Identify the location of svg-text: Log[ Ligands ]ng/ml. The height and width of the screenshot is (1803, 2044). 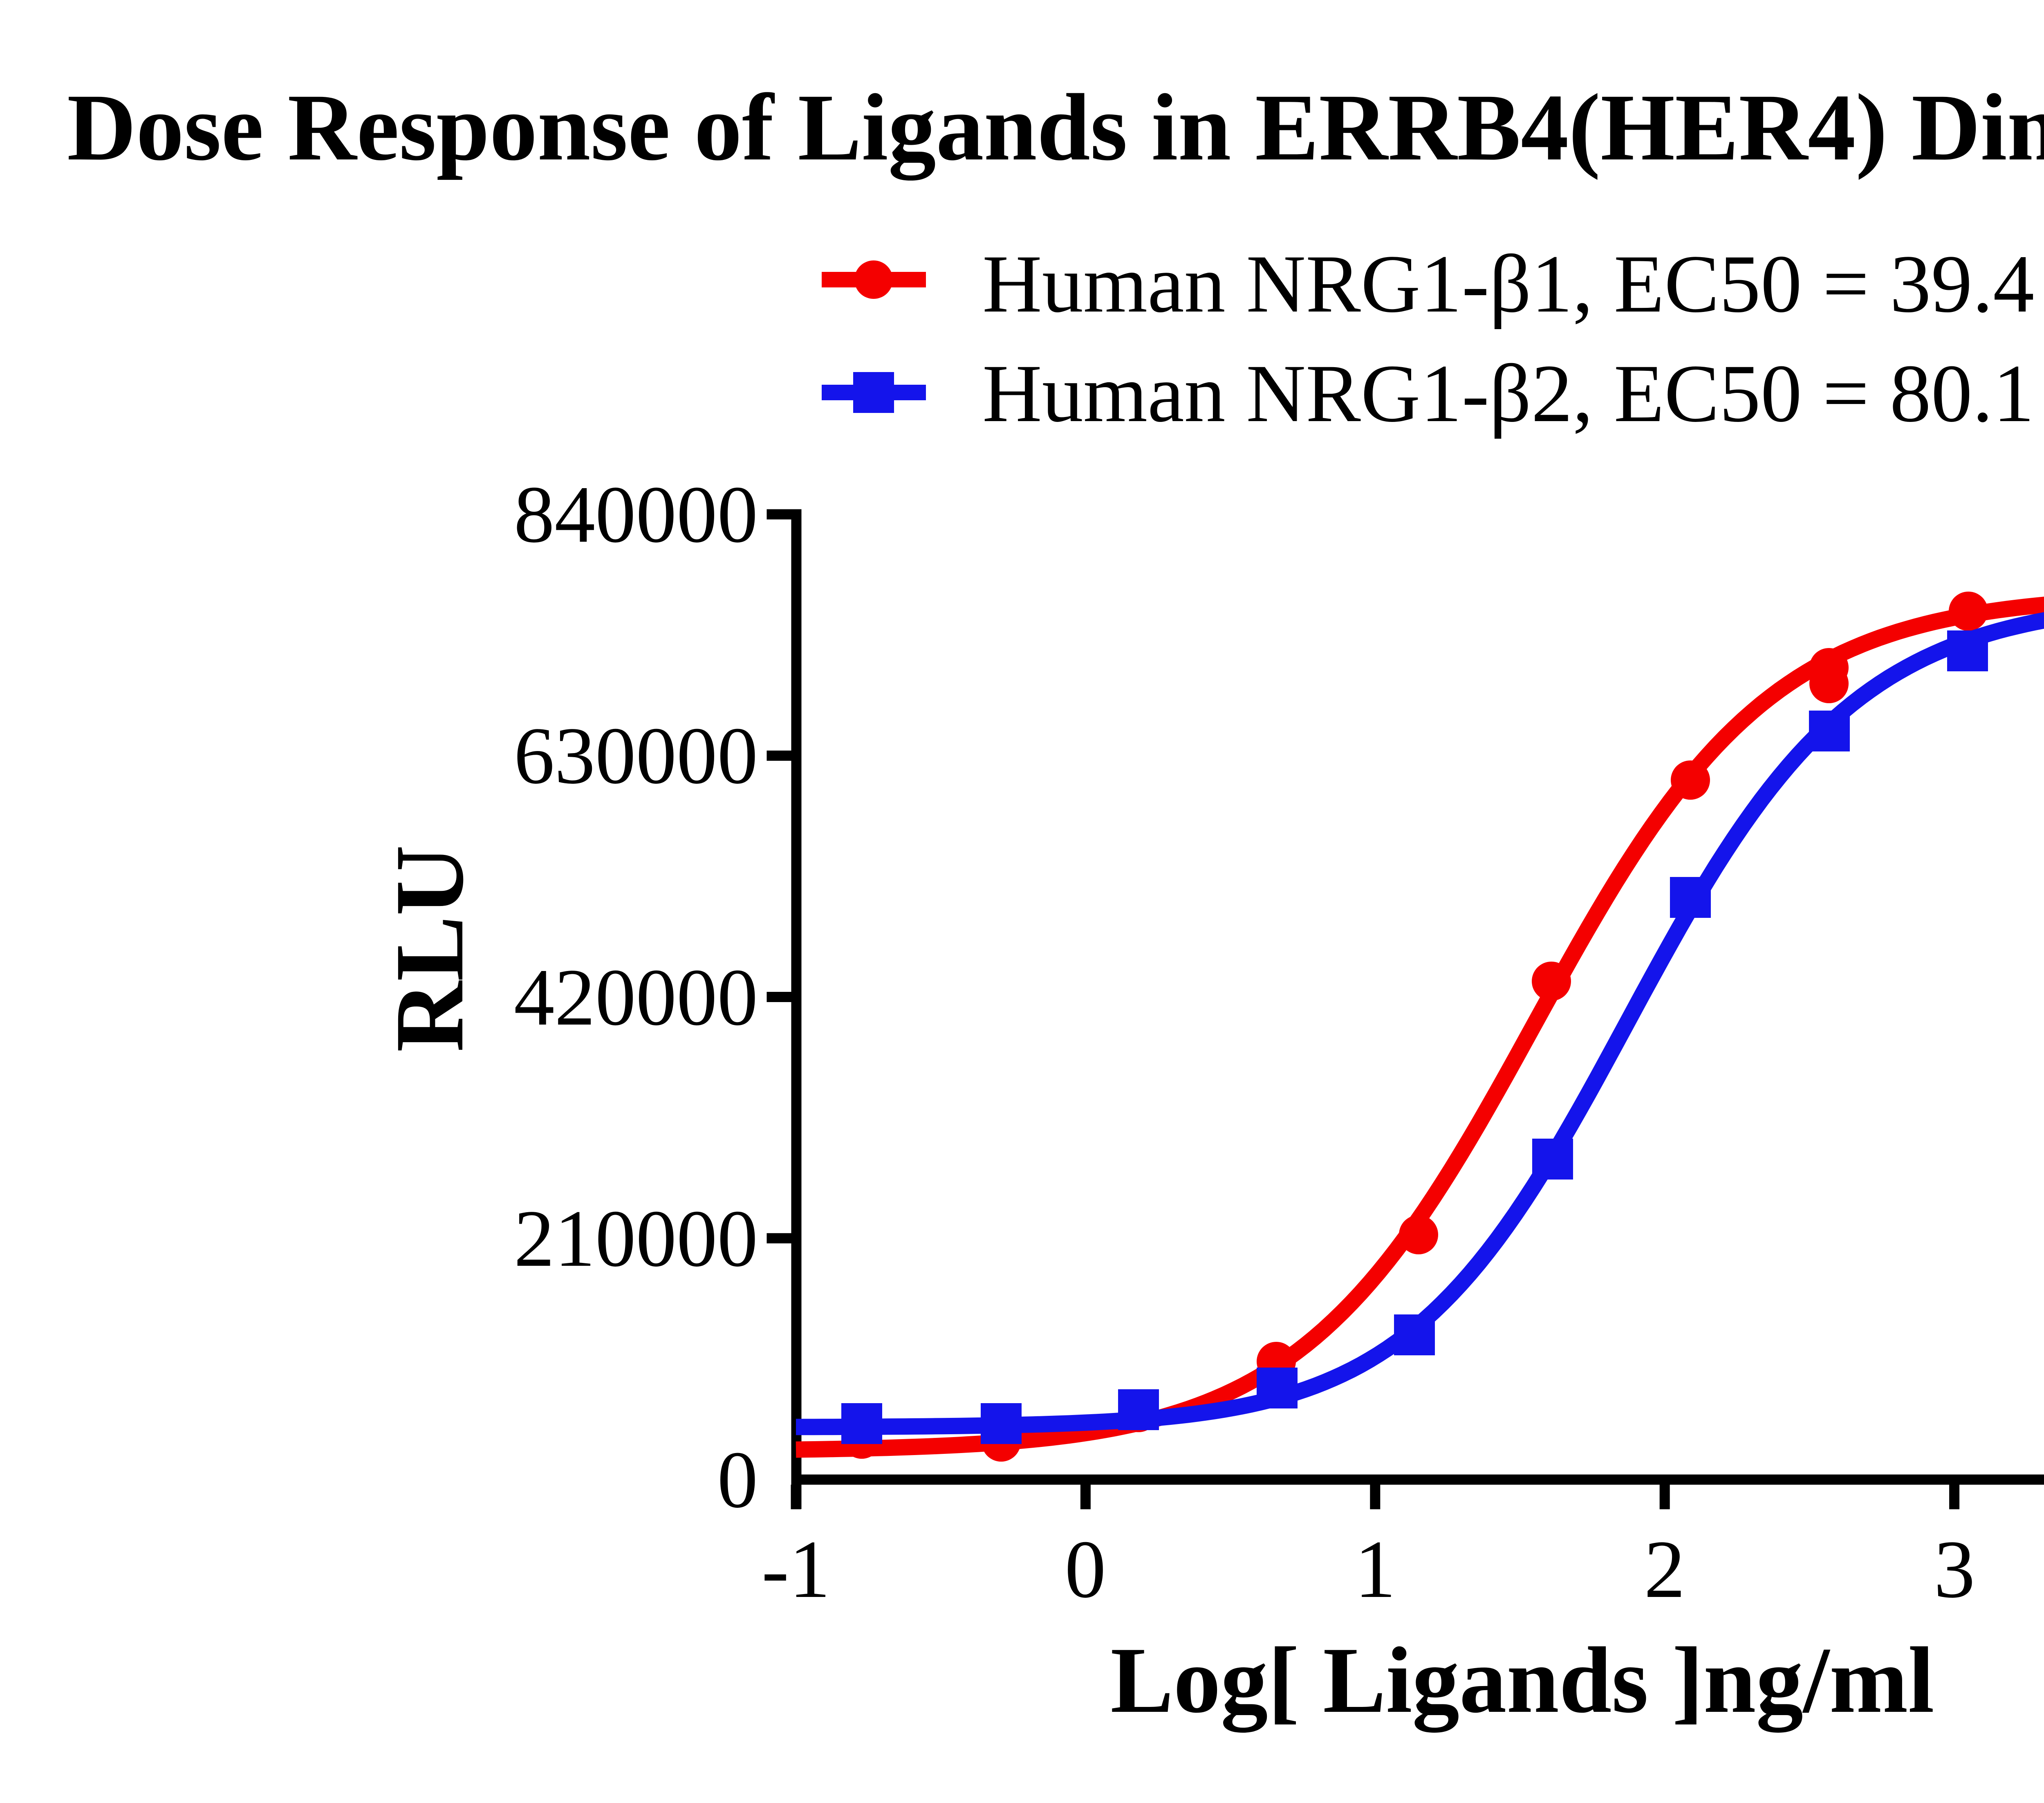
(1522, 1681).